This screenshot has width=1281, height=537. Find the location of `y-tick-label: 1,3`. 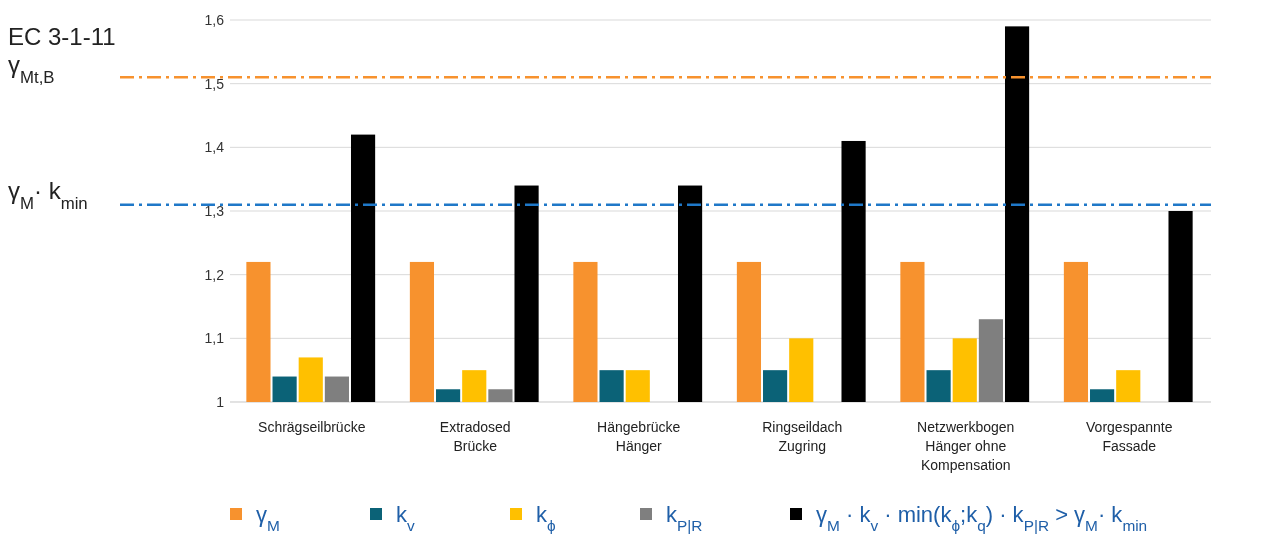

y-tick-label: 1,3 is located at coordinates (214, 210).